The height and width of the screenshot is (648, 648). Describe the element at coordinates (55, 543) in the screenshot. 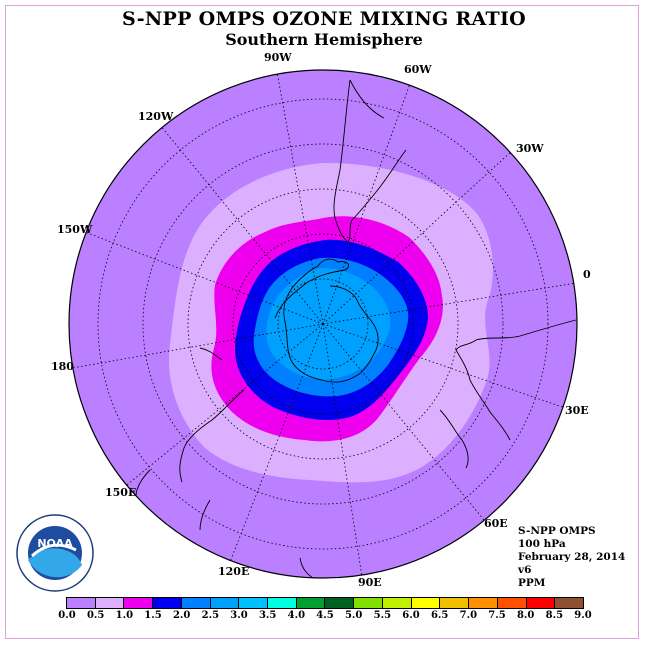

I see `noaa-logo-text: NOAA` at that location.